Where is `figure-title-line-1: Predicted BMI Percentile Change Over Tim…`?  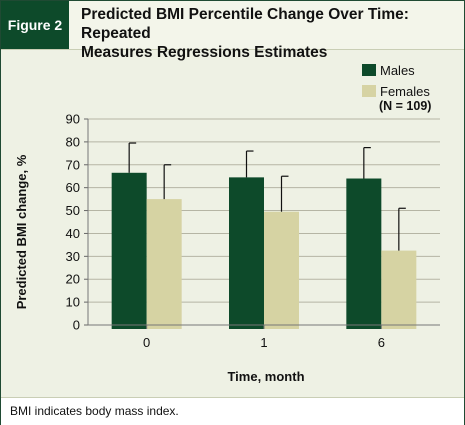
figure-title-line-1: Predicted BMI Percentile Change Over Tim… is located at coordinates (245, 24).